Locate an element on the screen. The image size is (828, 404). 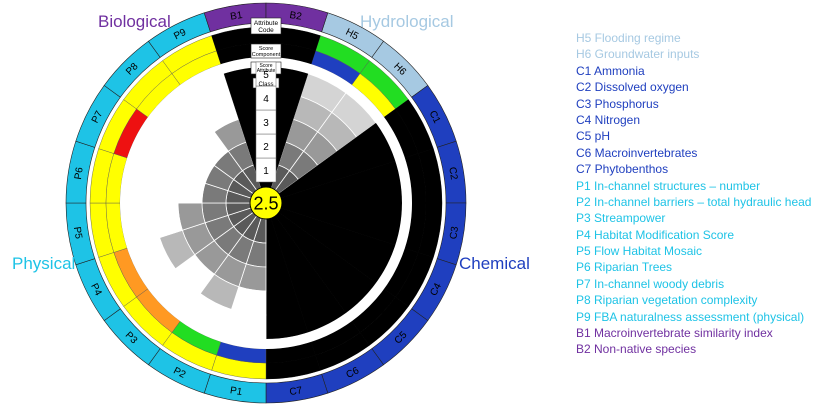
legend-item: P8 Riparian vegetation complexity is located at coordinates (667, 300).